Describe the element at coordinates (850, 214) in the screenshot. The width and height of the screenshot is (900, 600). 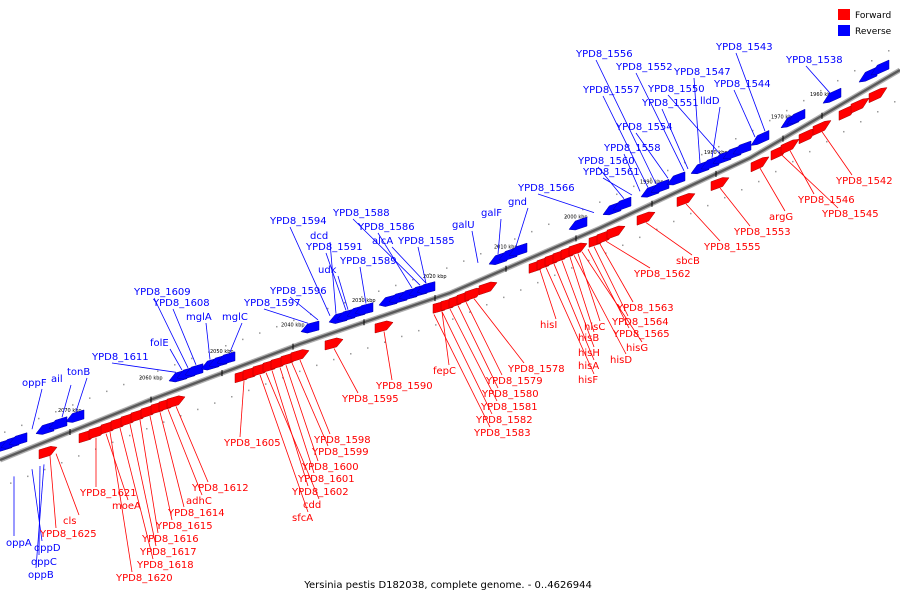
I see `gene-label-ypd8-1545: YPD8_1545` at that location.